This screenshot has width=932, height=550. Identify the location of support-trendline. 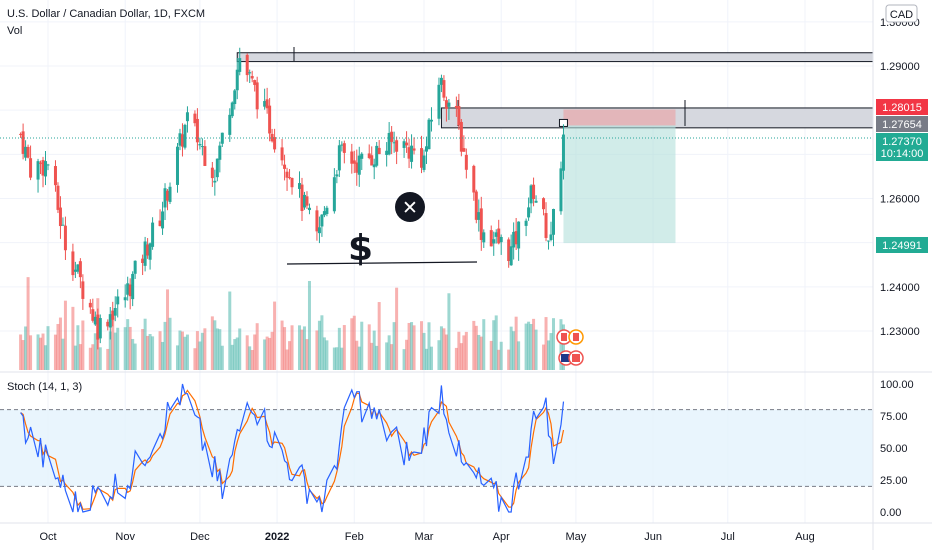
(382, 263).